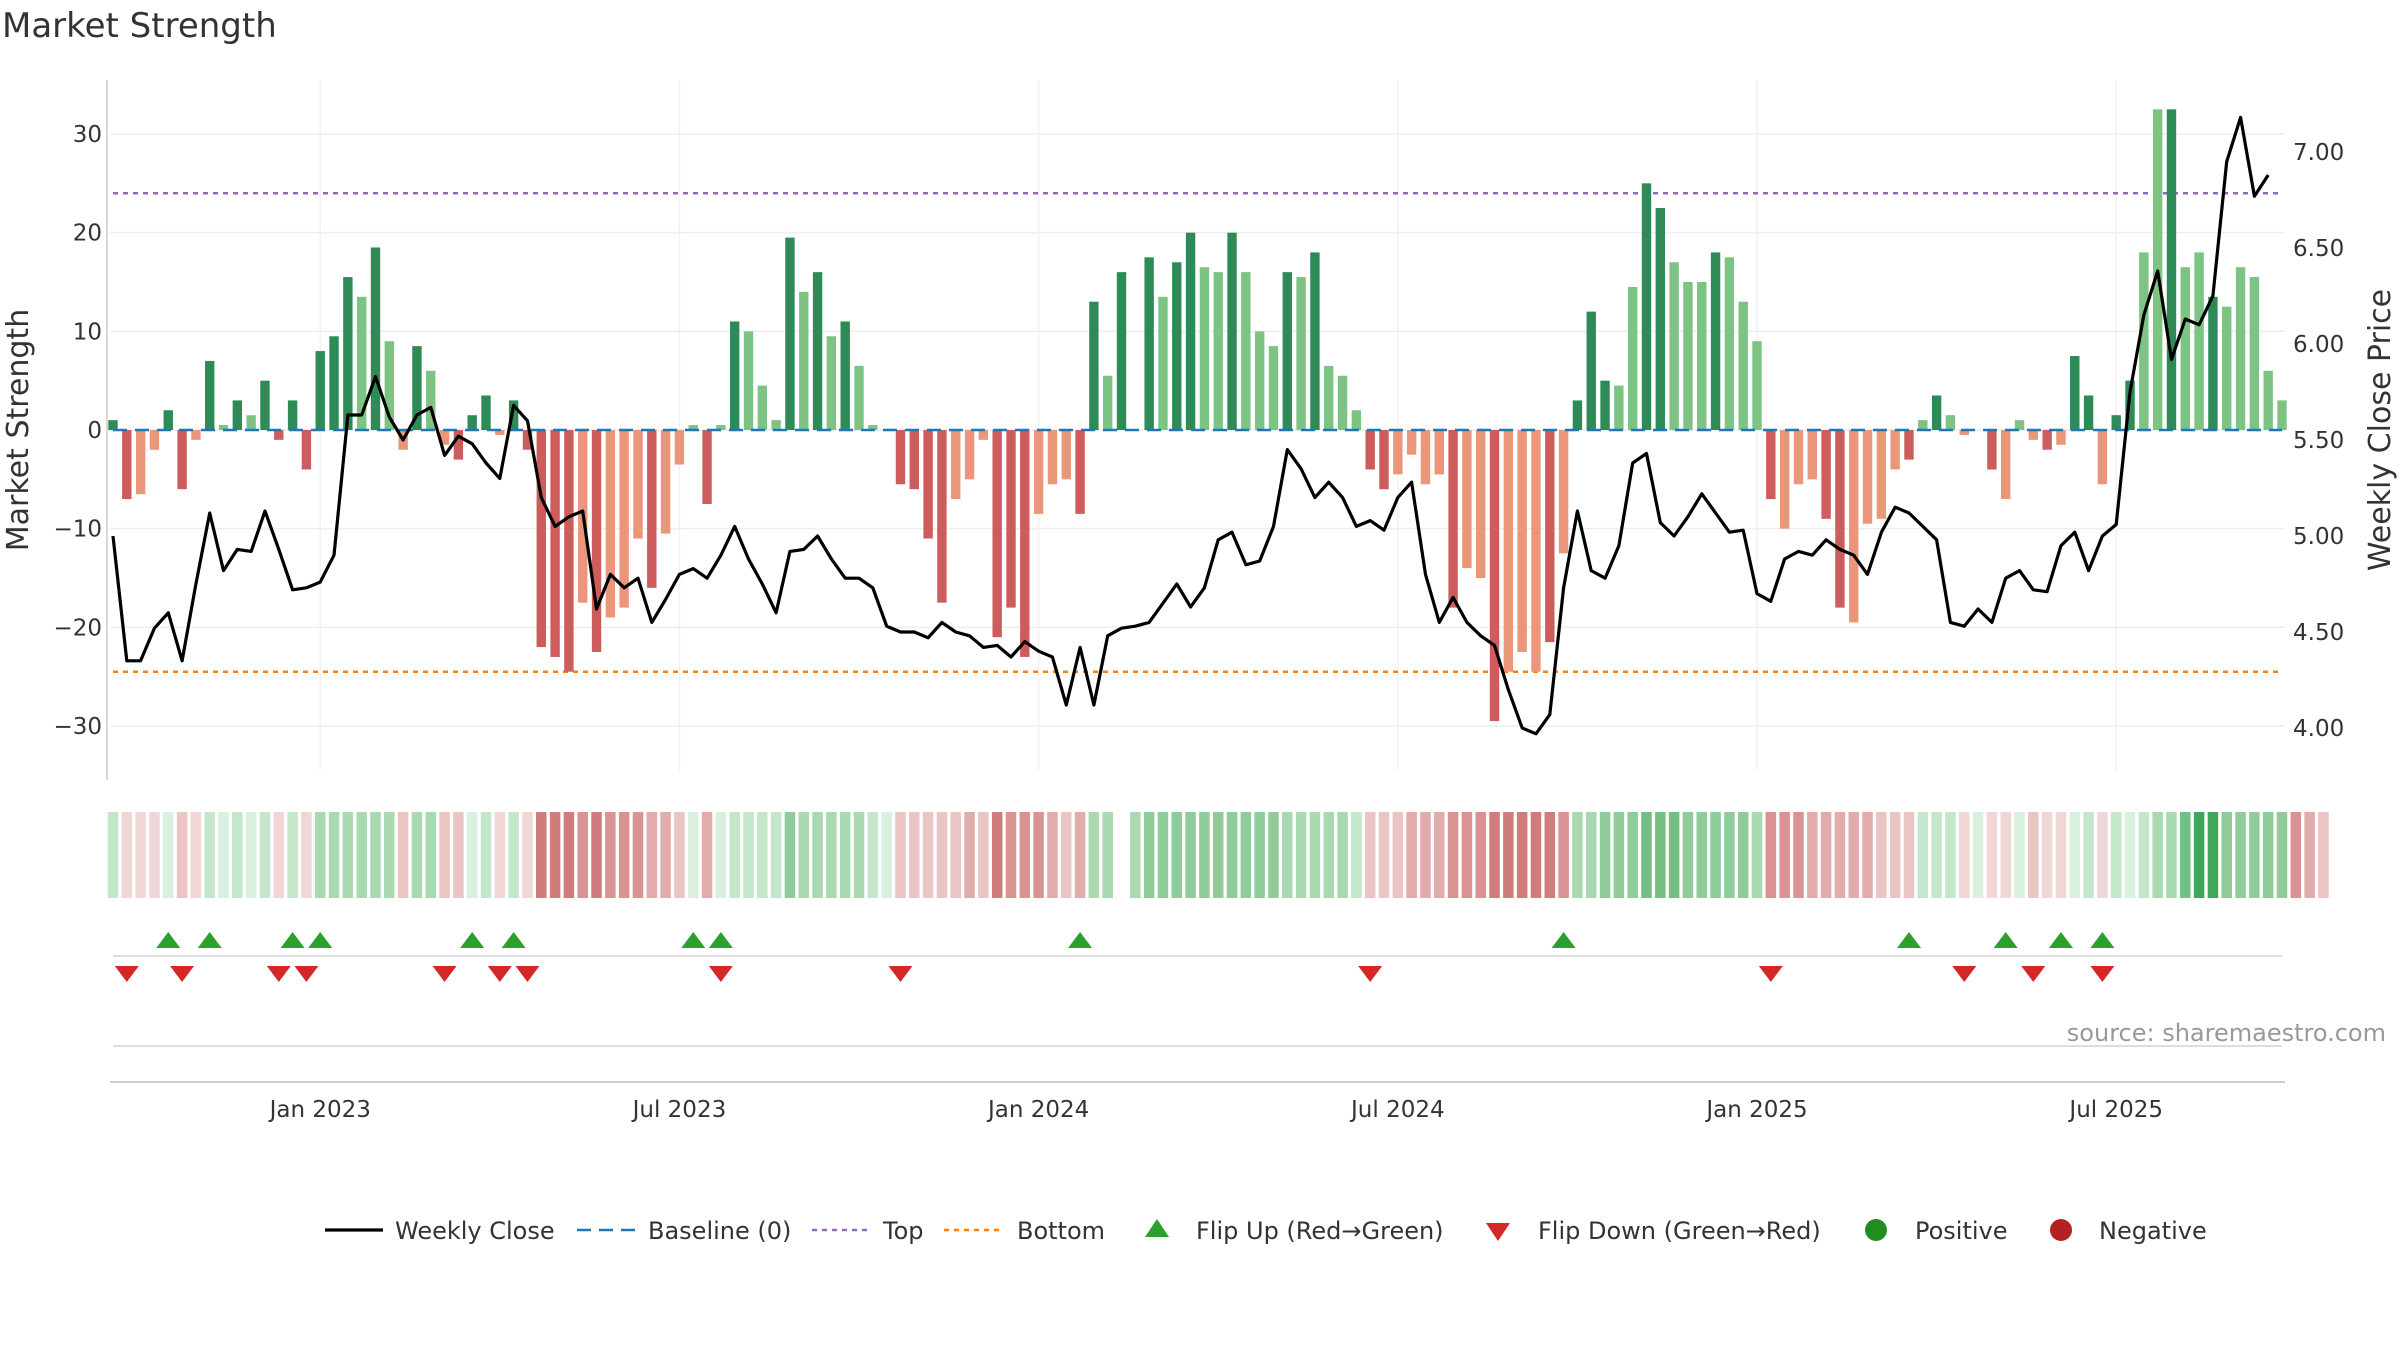  I want to click on y-tick-label: −10, so click(77, 530).